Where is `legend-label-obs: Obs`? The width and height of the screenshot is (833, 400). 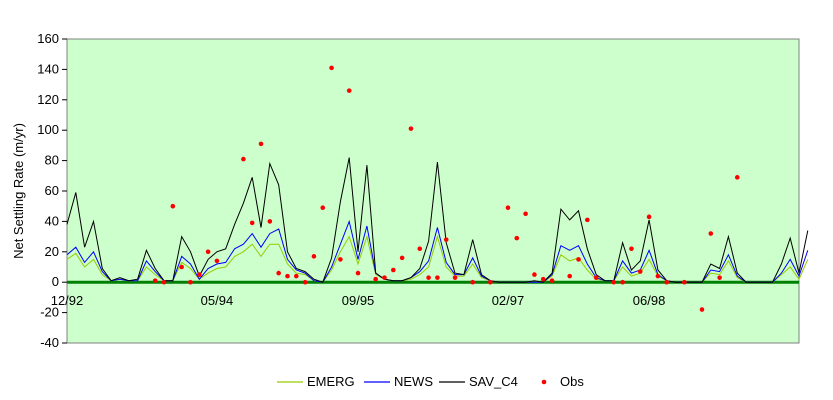 legend-label-obs: Obs is located at coordinates (572, 381).